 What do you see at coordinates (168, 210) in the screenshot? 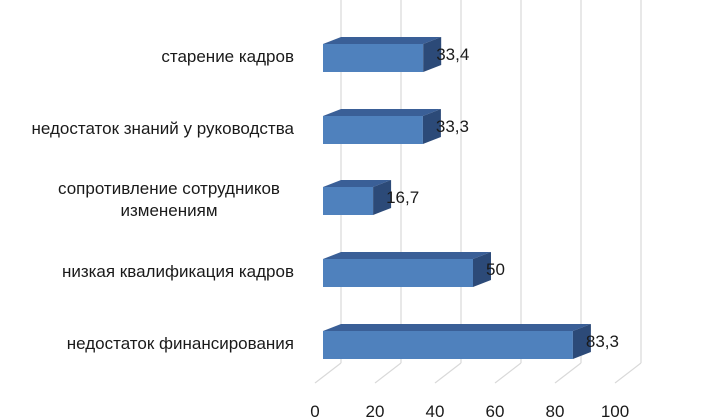
I see `category-label: изменениям` at bounding box center [168, 210].